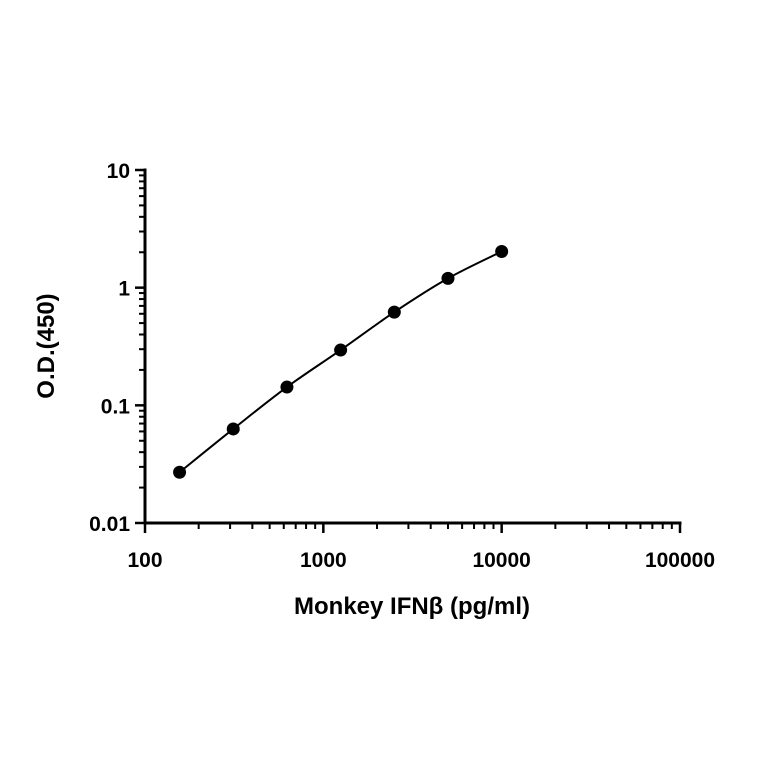  I want to click on y-tick-label: 10, so click(118, 171).